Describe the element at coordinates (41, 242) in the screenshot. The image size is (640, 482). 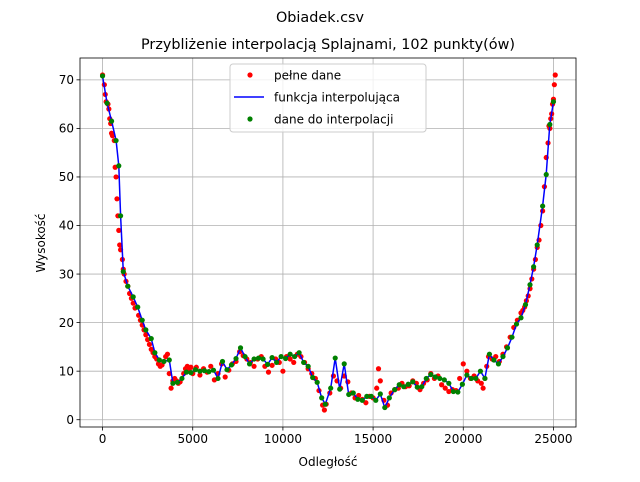
I see `y-axis-label: Wysokość` at that location.